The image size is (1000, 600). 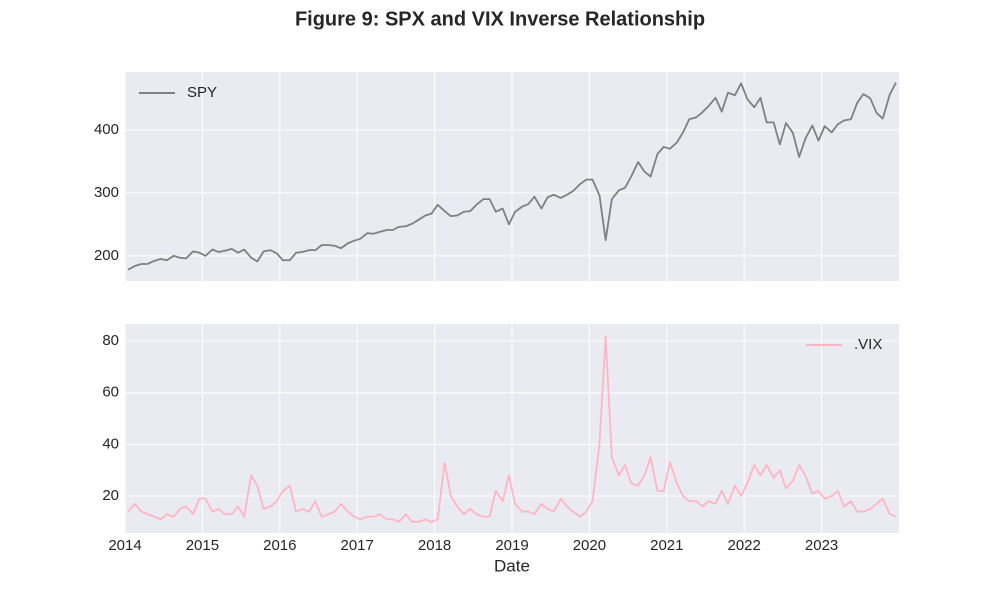 I want to click on y-tick-label: 400, so click(x=106, y=129).